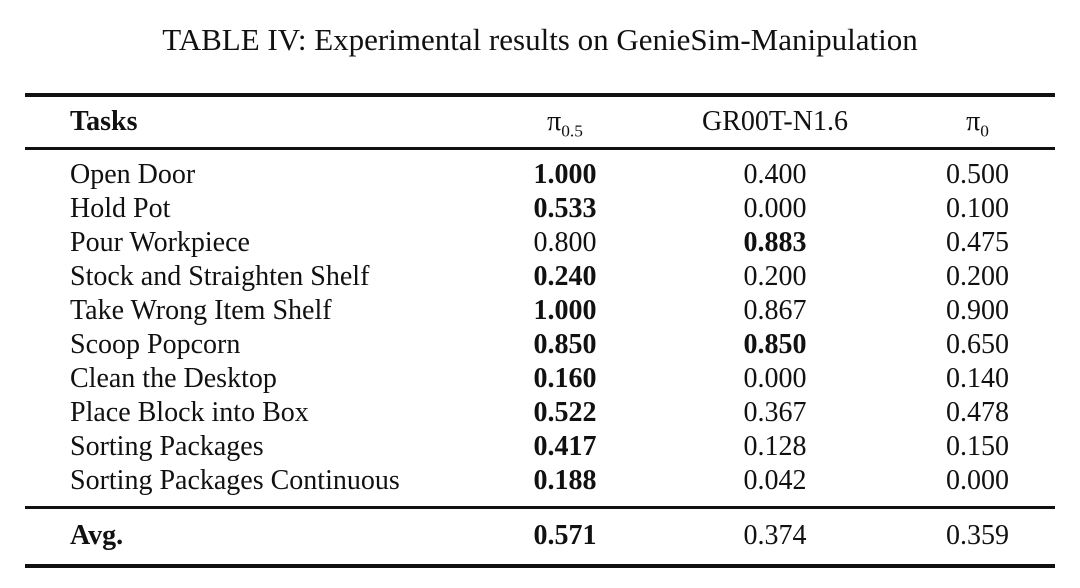  I want to click on task-value: 0.150, so click(977, 446).